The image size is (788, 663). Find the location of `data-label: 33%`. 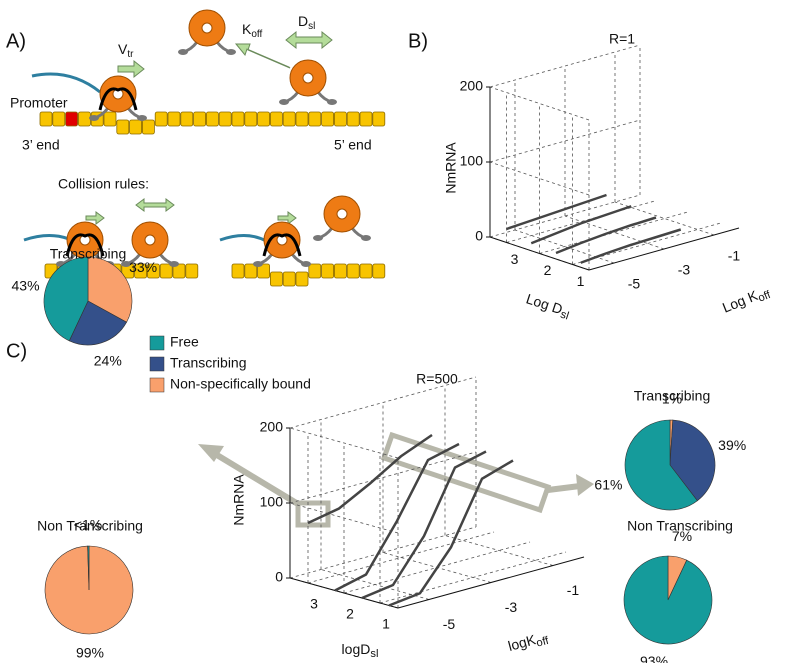

data-label: 33% is located at coordinates (143, 267).